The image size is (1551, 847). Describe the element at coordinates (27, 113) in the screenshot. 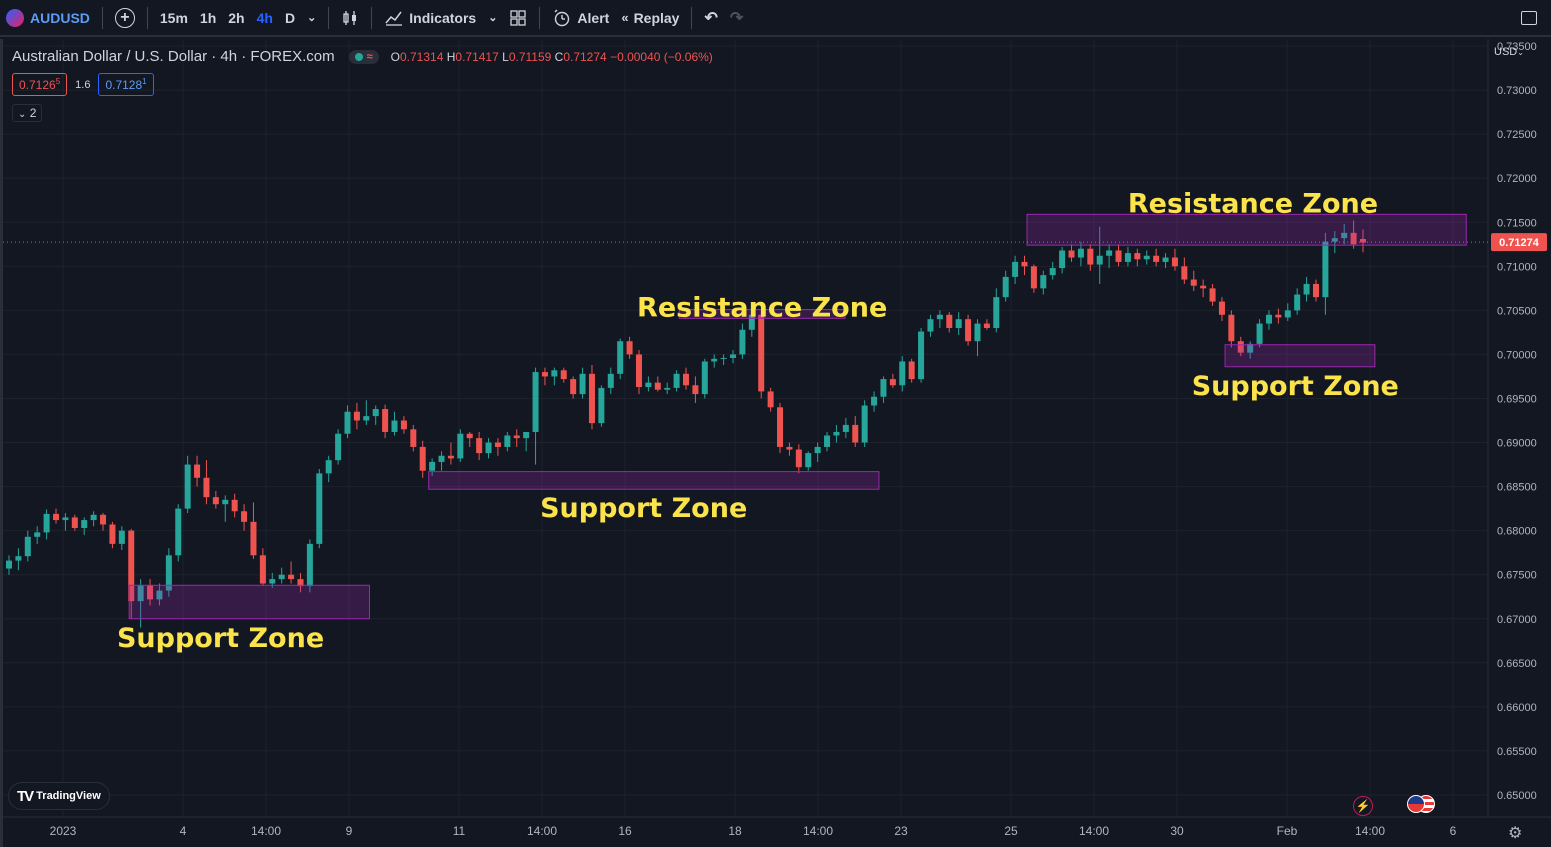

I see `indicators-collapse-button: ⌄ 2` at that location.